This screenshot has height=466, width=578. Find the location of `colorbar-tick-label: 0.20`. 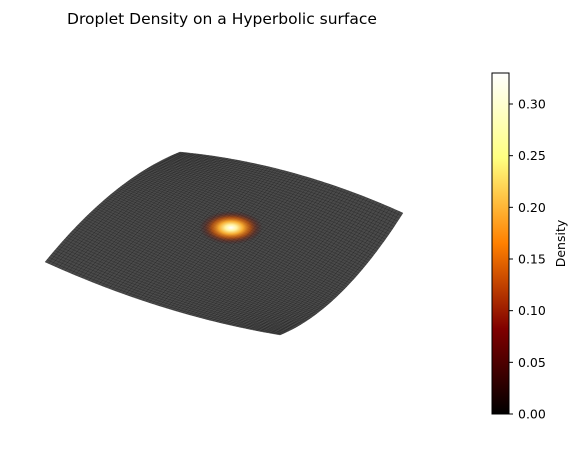

colorbar-tick-label: 0.20 is located at coordinates (532, 207).